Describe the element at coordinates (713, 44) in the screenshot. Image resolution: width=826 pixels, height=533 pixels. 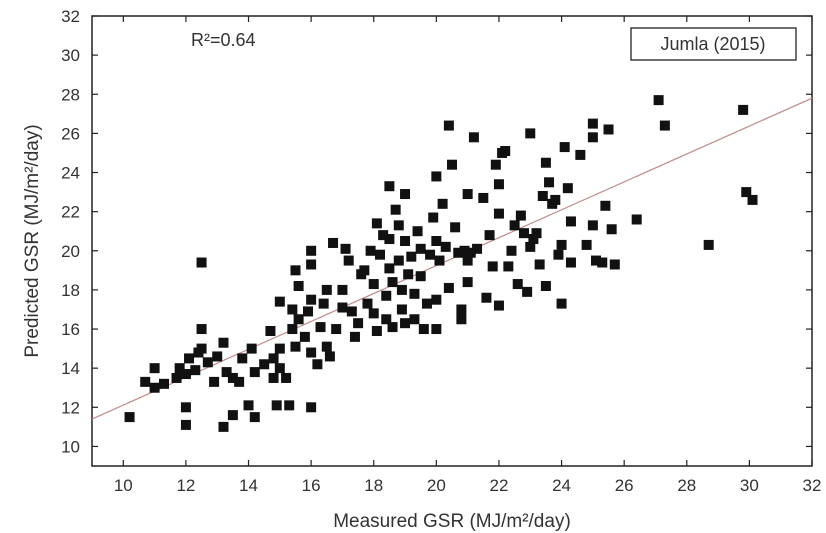
I see `legend-box` at that location.